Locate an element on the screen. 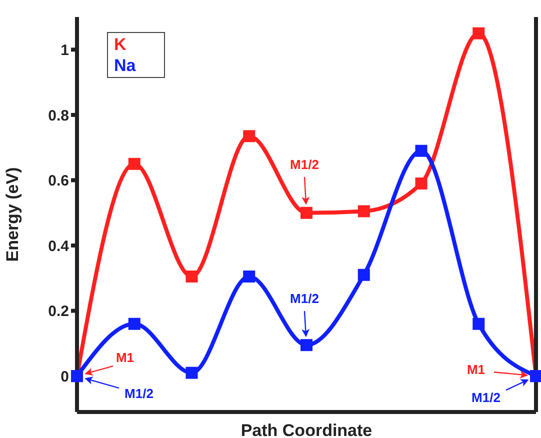  y-tick-label: 0.8 is located at coordinates (58, 115).